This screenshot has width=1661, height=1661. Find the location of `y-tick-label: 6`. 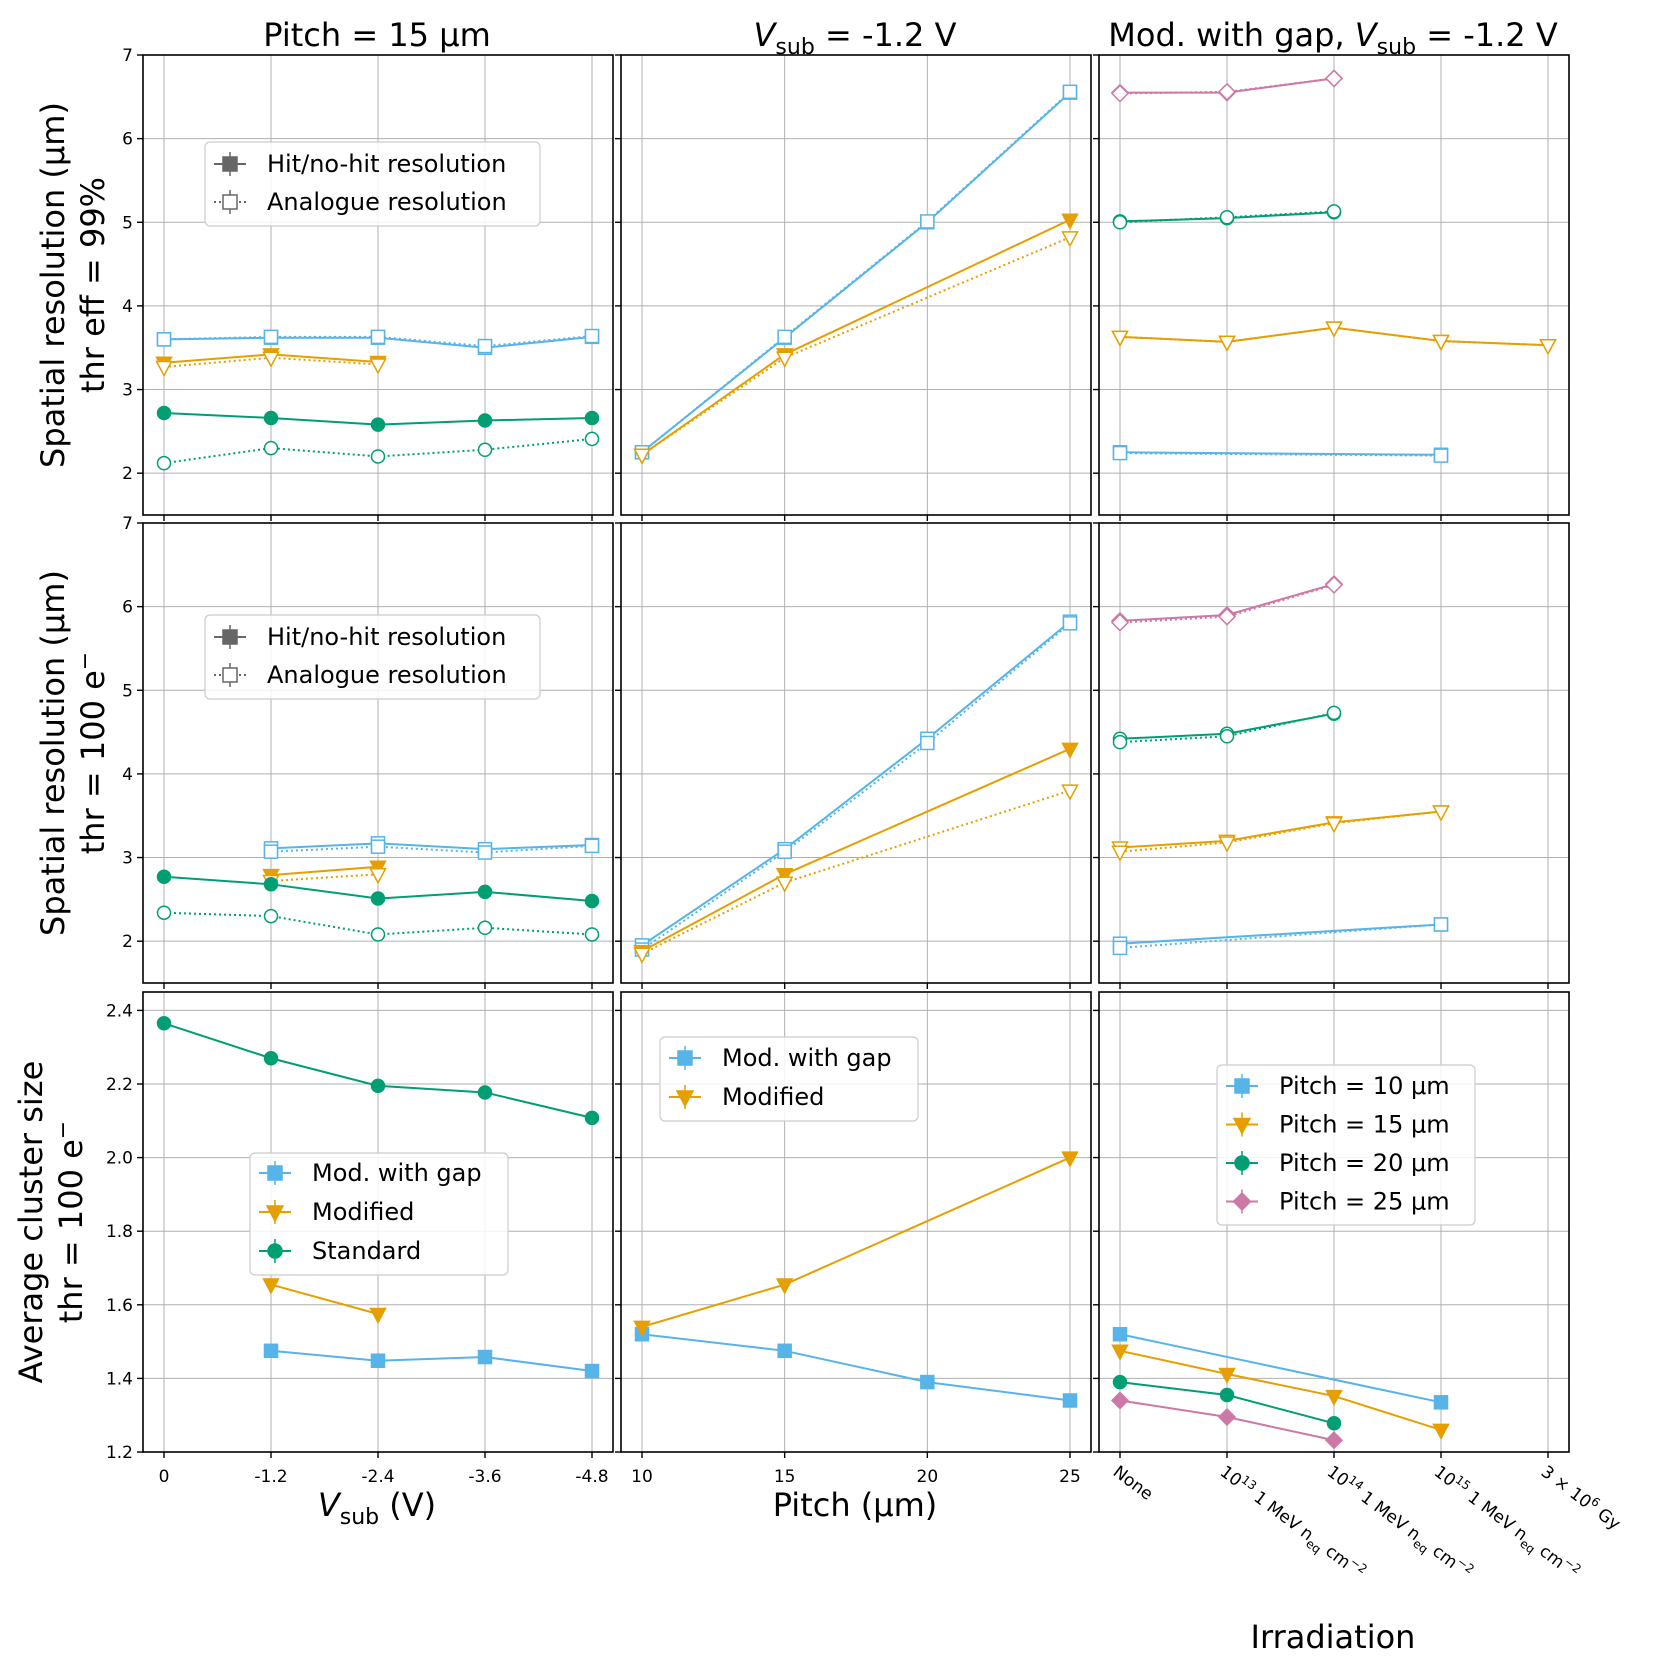

y-tick-label: 6 is located at coordinates (127, 140).